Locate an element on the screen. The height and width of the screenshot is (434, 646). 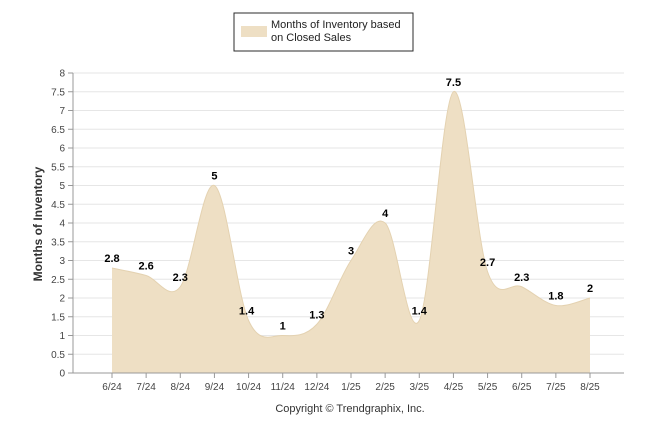
legend-text-line1: Months of Inventory based is located at coordinates (336, 25).